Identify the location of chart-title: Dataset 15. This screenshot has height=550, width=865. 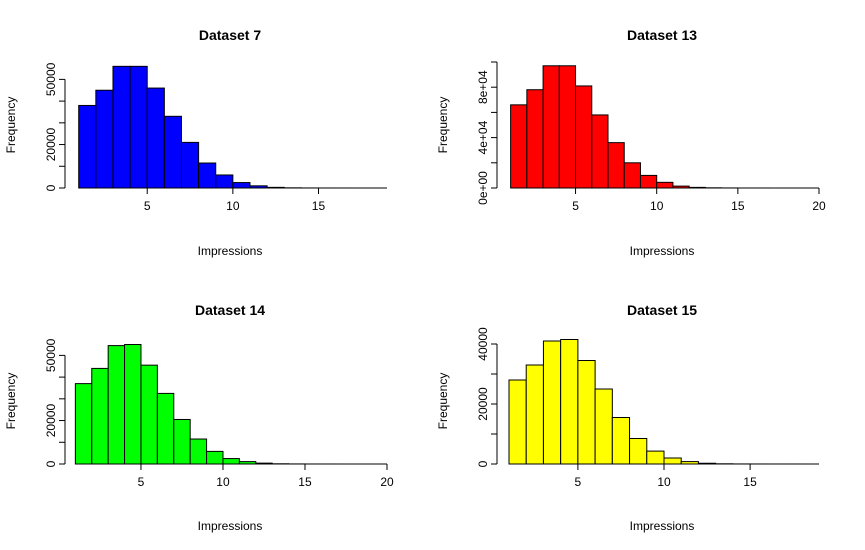
(662, 310).